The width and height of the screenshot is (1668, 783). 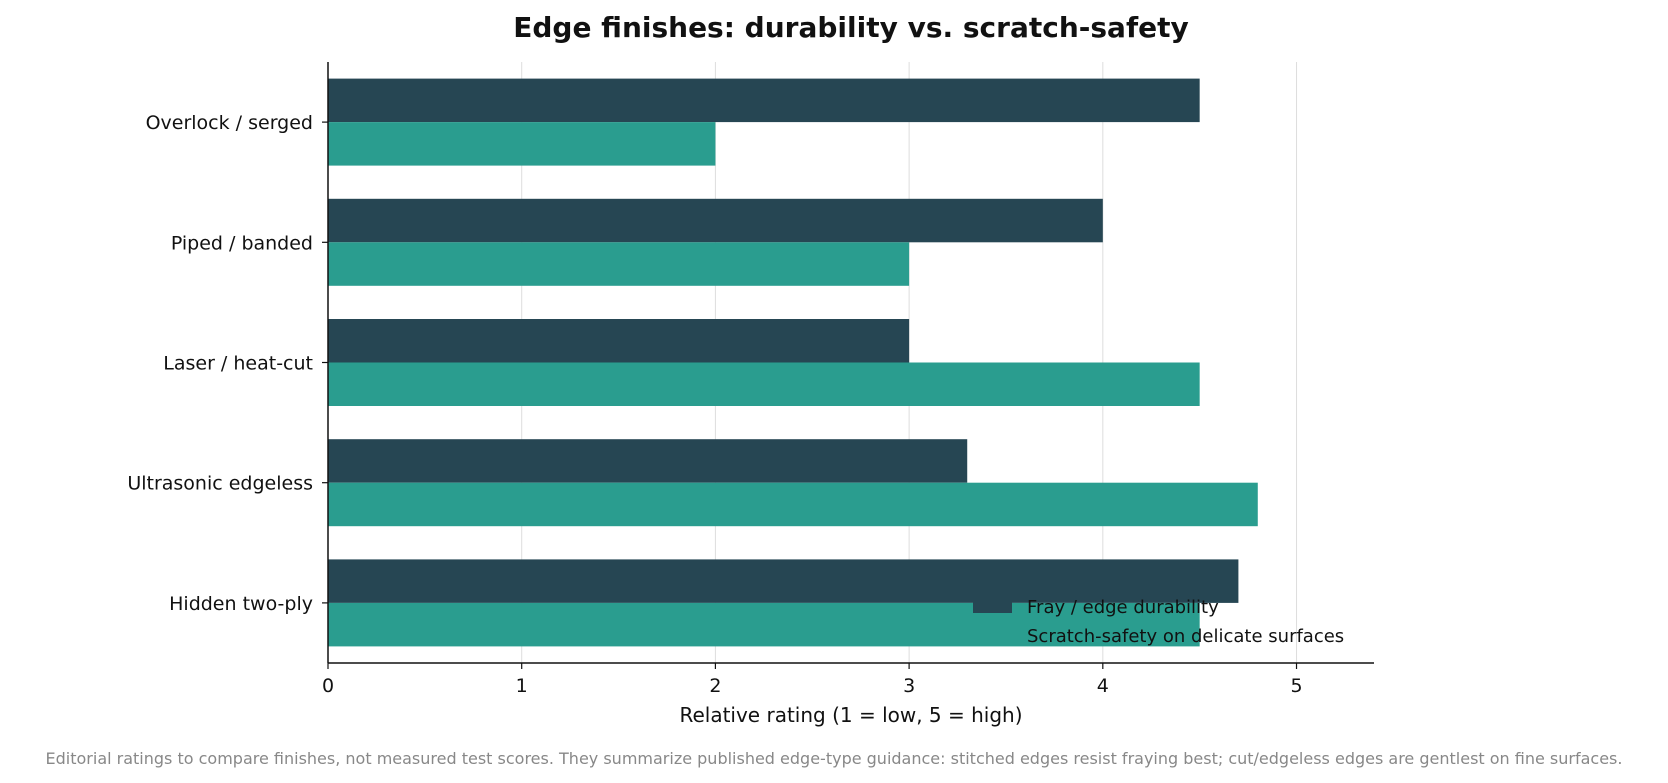 I want to click on legend-label-scratch-safety: Scratch-safety on delicate surfaces, so click(x=1185, y=636).